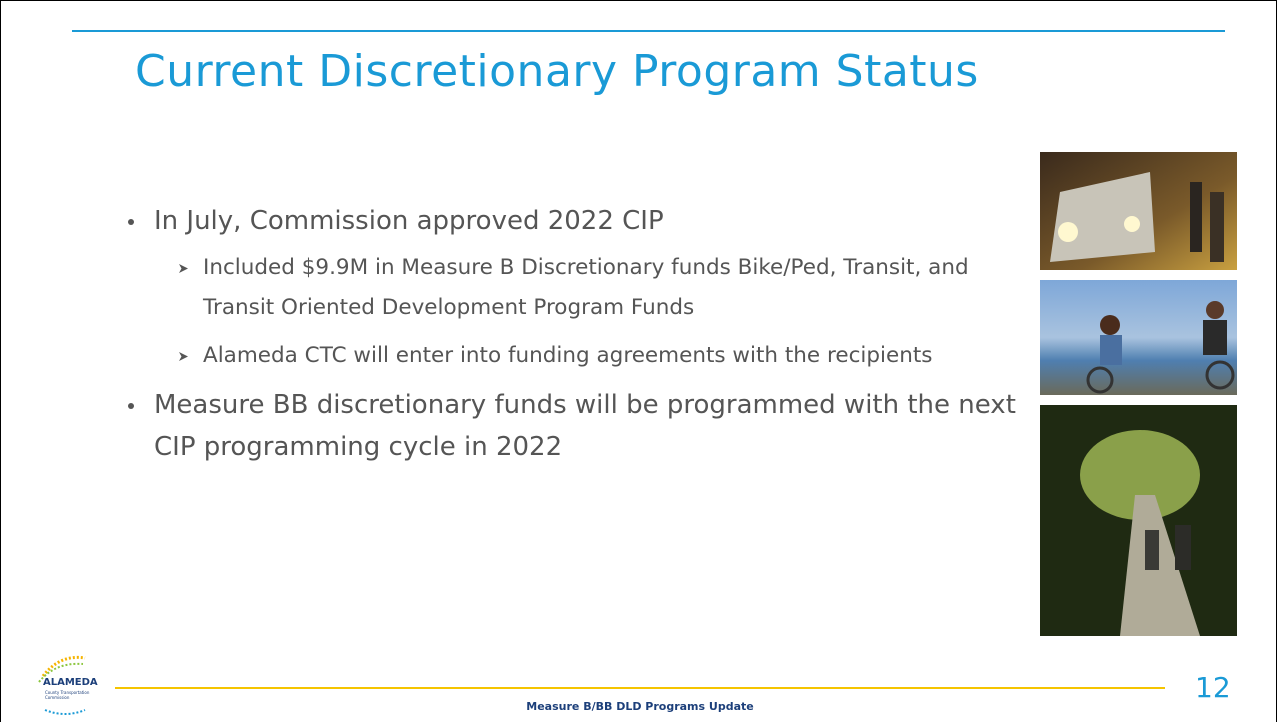 The height and width of the screenshot is (723, 1277). I want to click on top-rule, so click(648, 31).